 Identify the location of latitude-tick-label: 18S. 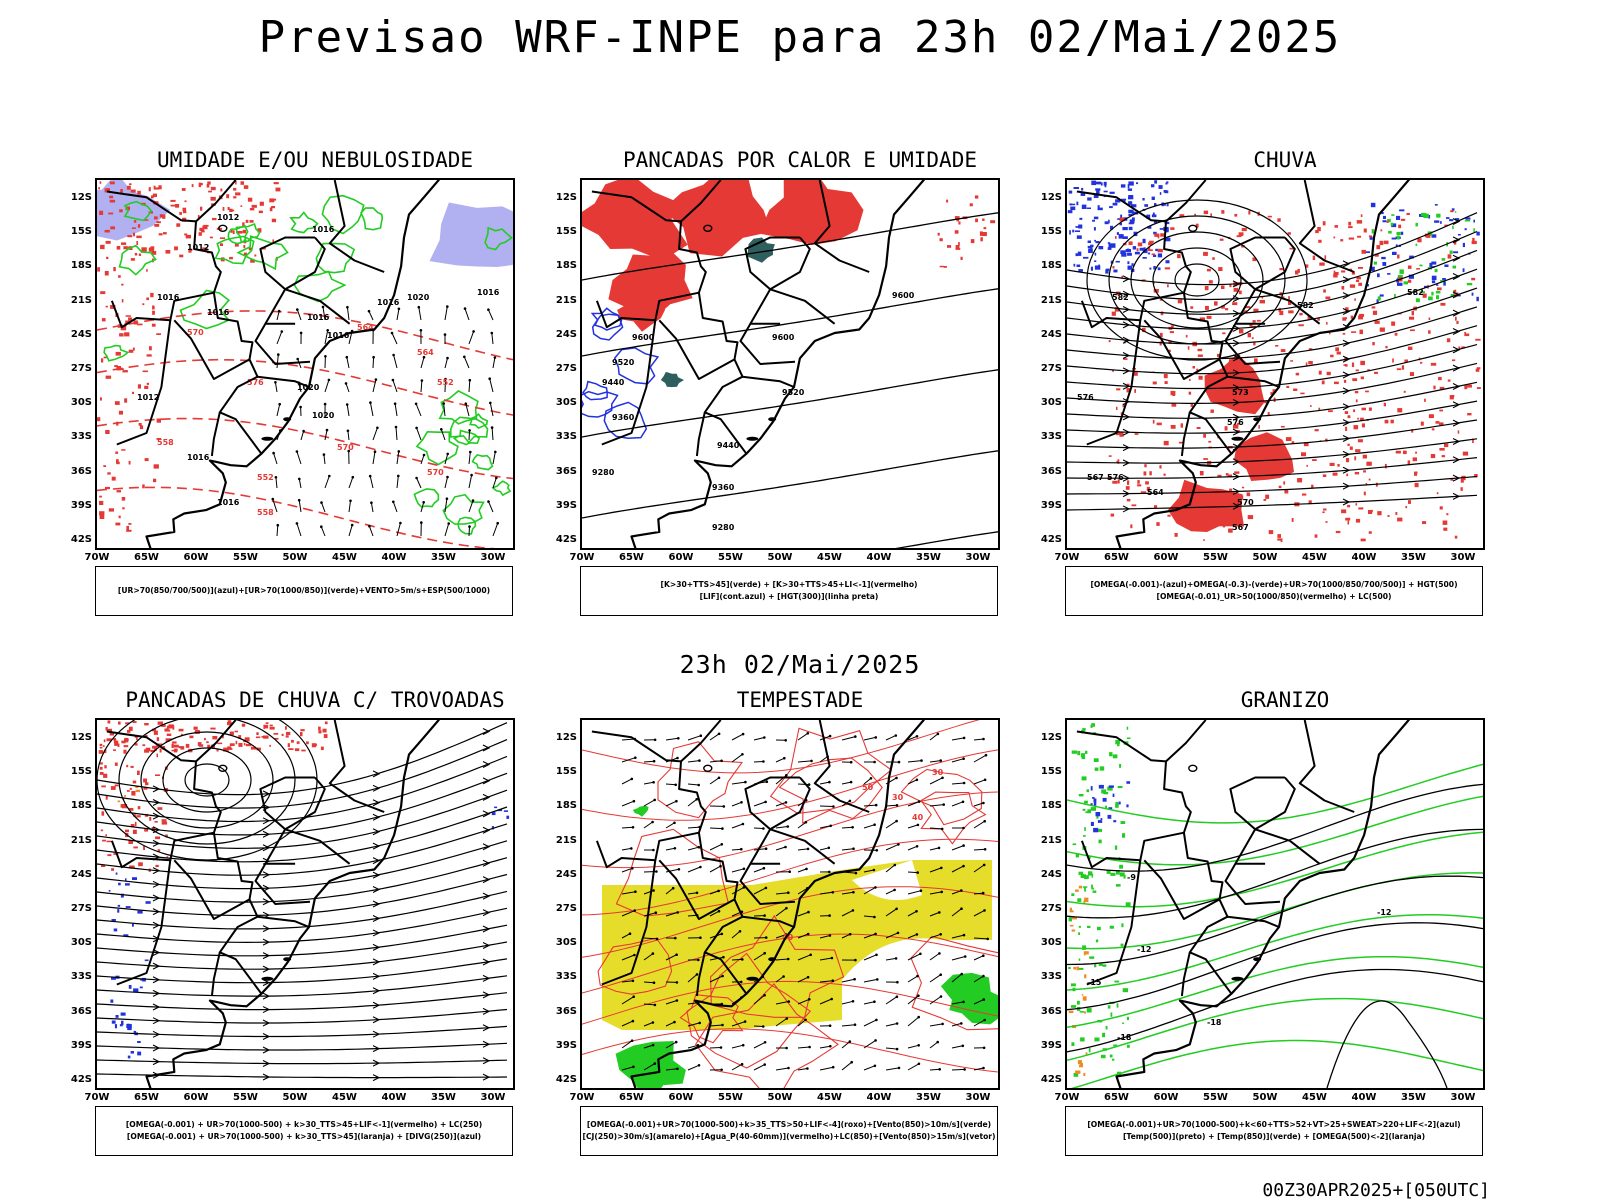
(563, 265).